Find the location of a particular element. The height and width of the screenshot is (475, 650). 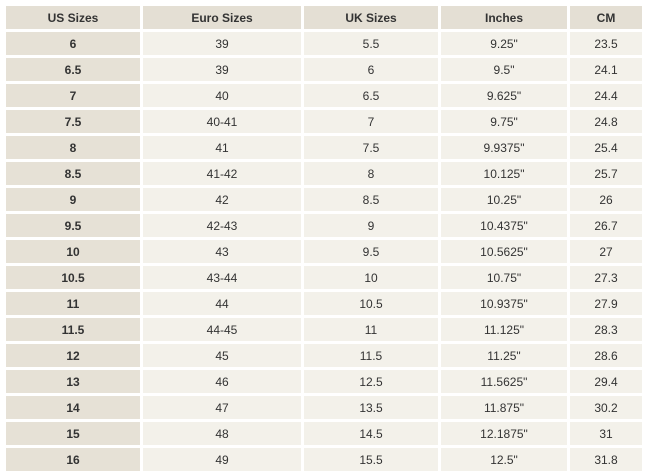

table-row: 10.5 43-44 10 10.75" 27.3 is located at coordinates (324, 277).